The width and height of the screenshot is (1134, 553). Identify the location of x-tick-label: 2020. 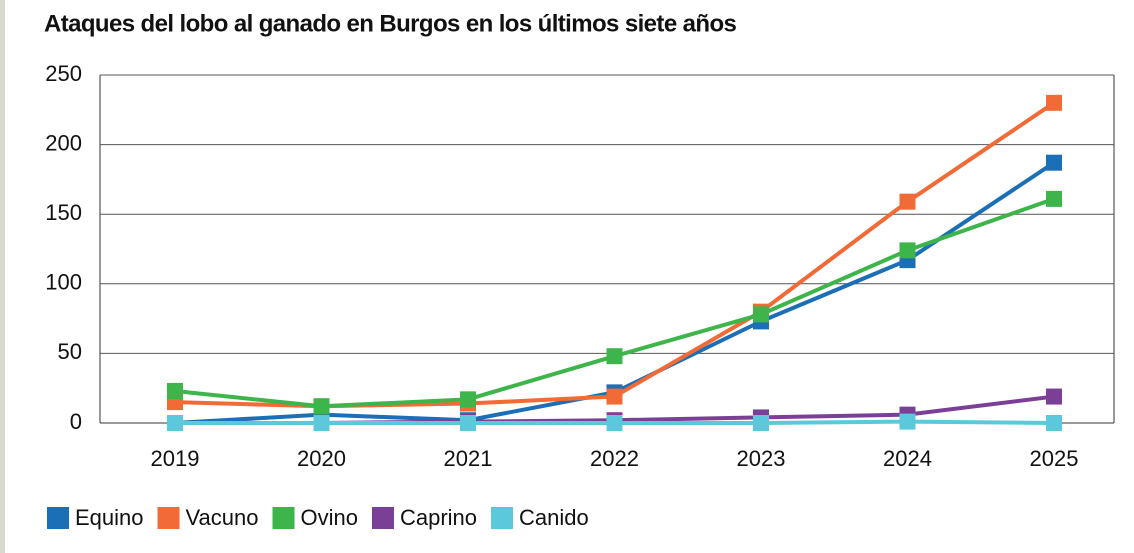
(321, 458).